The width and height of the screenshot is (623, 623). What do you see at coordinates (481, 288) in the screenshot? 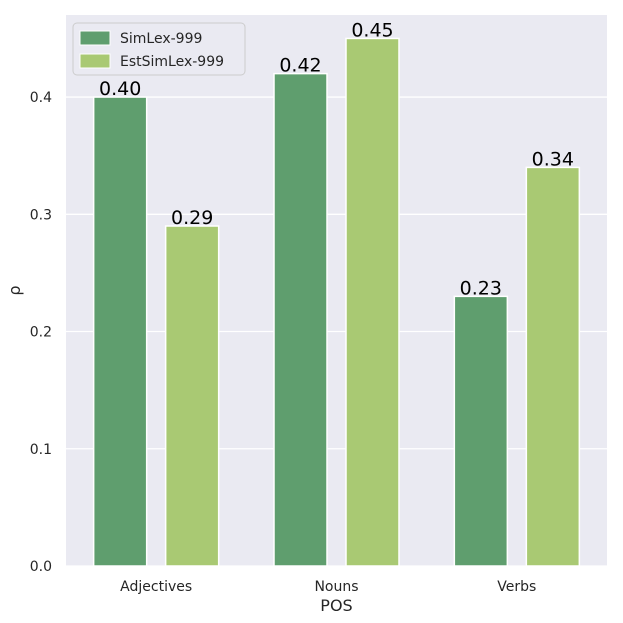
I see `data-label: 0.23` at bounding box center [481, 288].